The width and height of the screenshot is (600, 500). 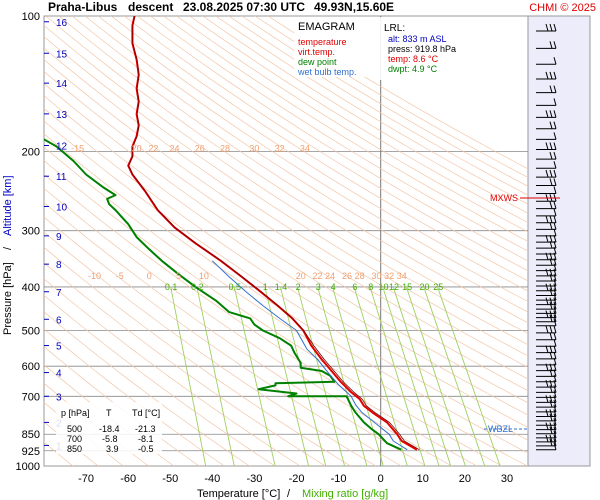 What do you see at coordinates (31, 397) in the screenshot?
I see `pressure-tick-label: 700` at bounding box center [31, 397].